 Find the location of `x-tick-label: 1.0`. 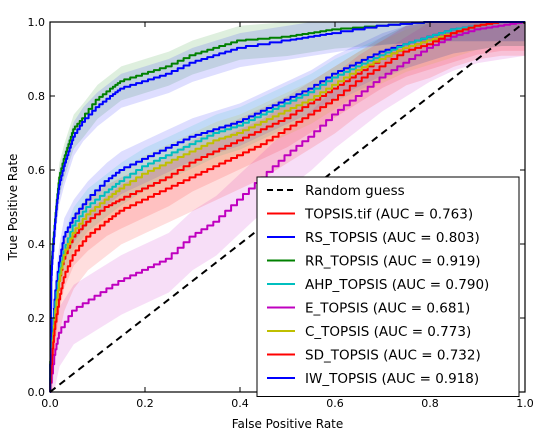

x-tick-label: 1.0 is located at coordinates (525, 403).